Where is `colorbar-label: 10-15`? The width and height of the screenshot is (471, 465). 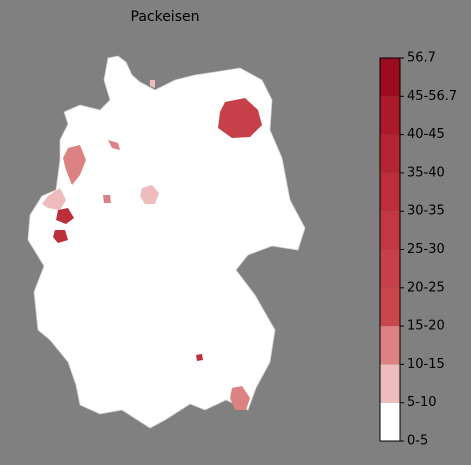
colorbar-label: 10-15 is located at coordinates (426, 364).